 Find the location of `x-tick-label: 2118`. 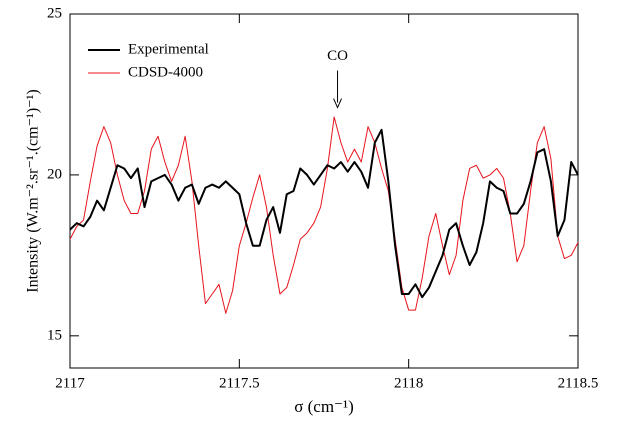

x-tick-label: 2118 is located at coordinates (408, 383).